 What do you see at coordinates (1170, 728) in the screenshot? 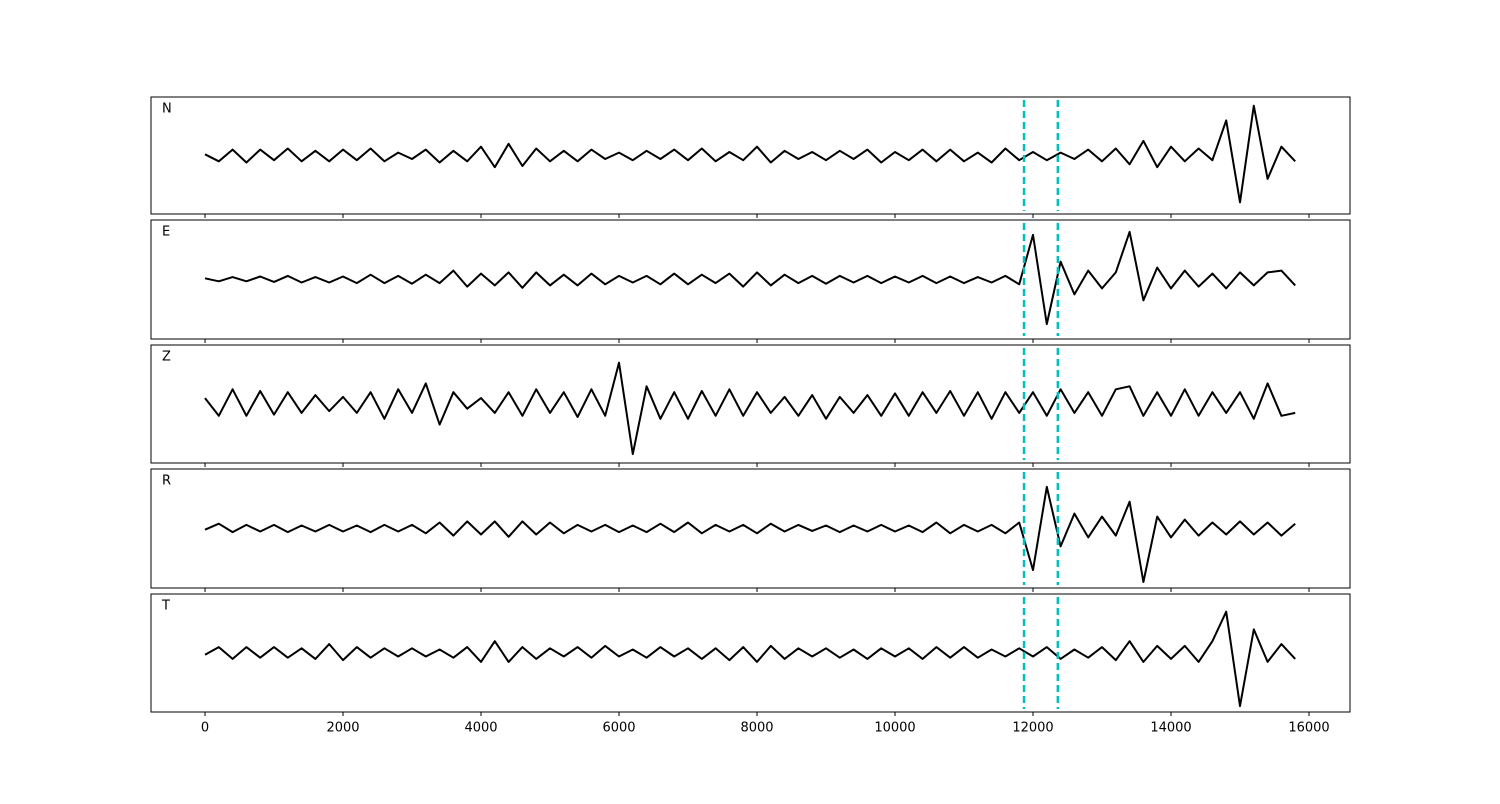
I see `x-tick-label: 14000` at bounding box center [1170, 728].